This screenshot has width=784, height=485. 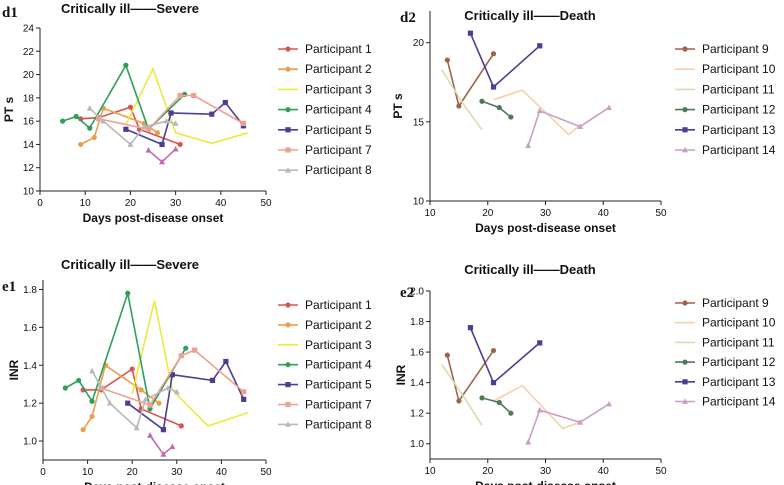 I want to click on x-tick-label: 20, so click(x=488, y=471).